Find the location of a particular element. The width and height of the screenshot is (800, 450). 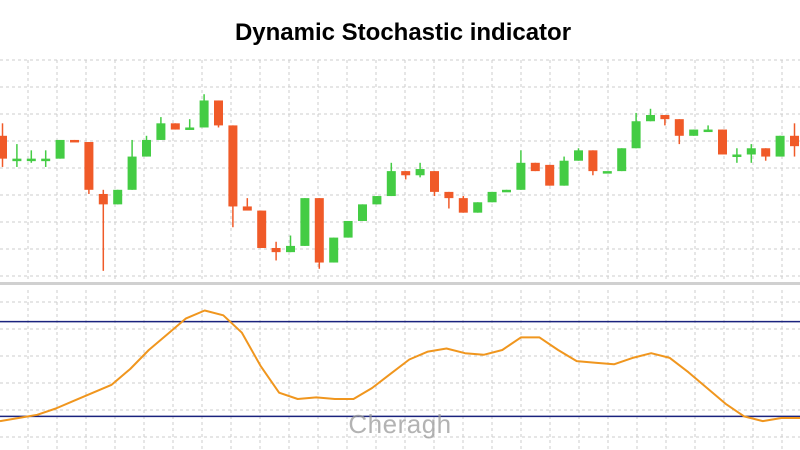

watermark-logo: Cheragh is located at coordinates (399, 424).